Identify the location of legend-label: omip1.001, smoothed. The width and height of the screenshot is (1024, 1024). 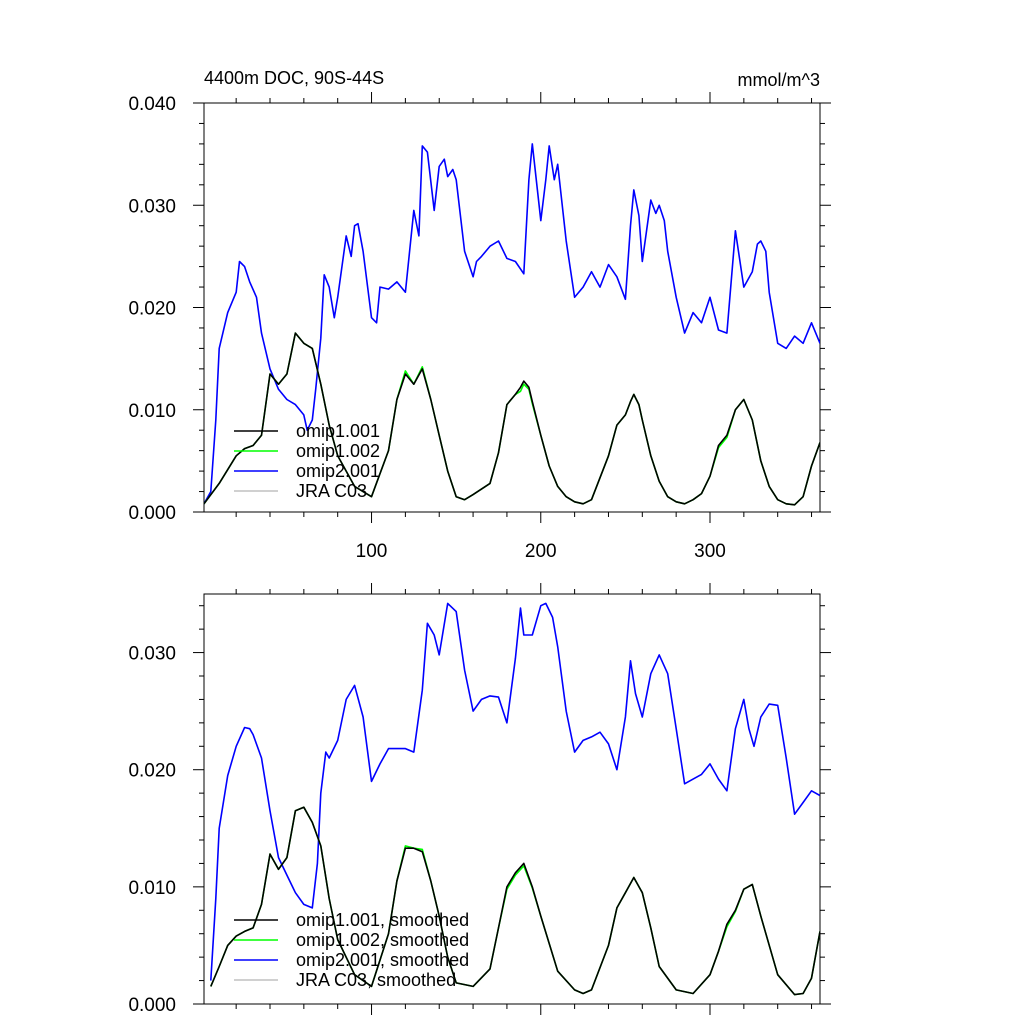
(382, 920).